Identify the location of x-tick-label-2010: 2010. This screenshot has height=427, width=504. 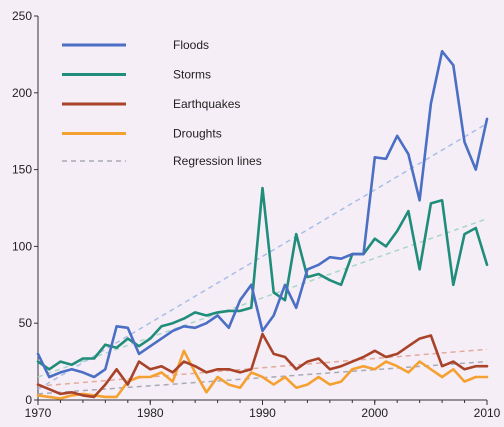
(487, 413).